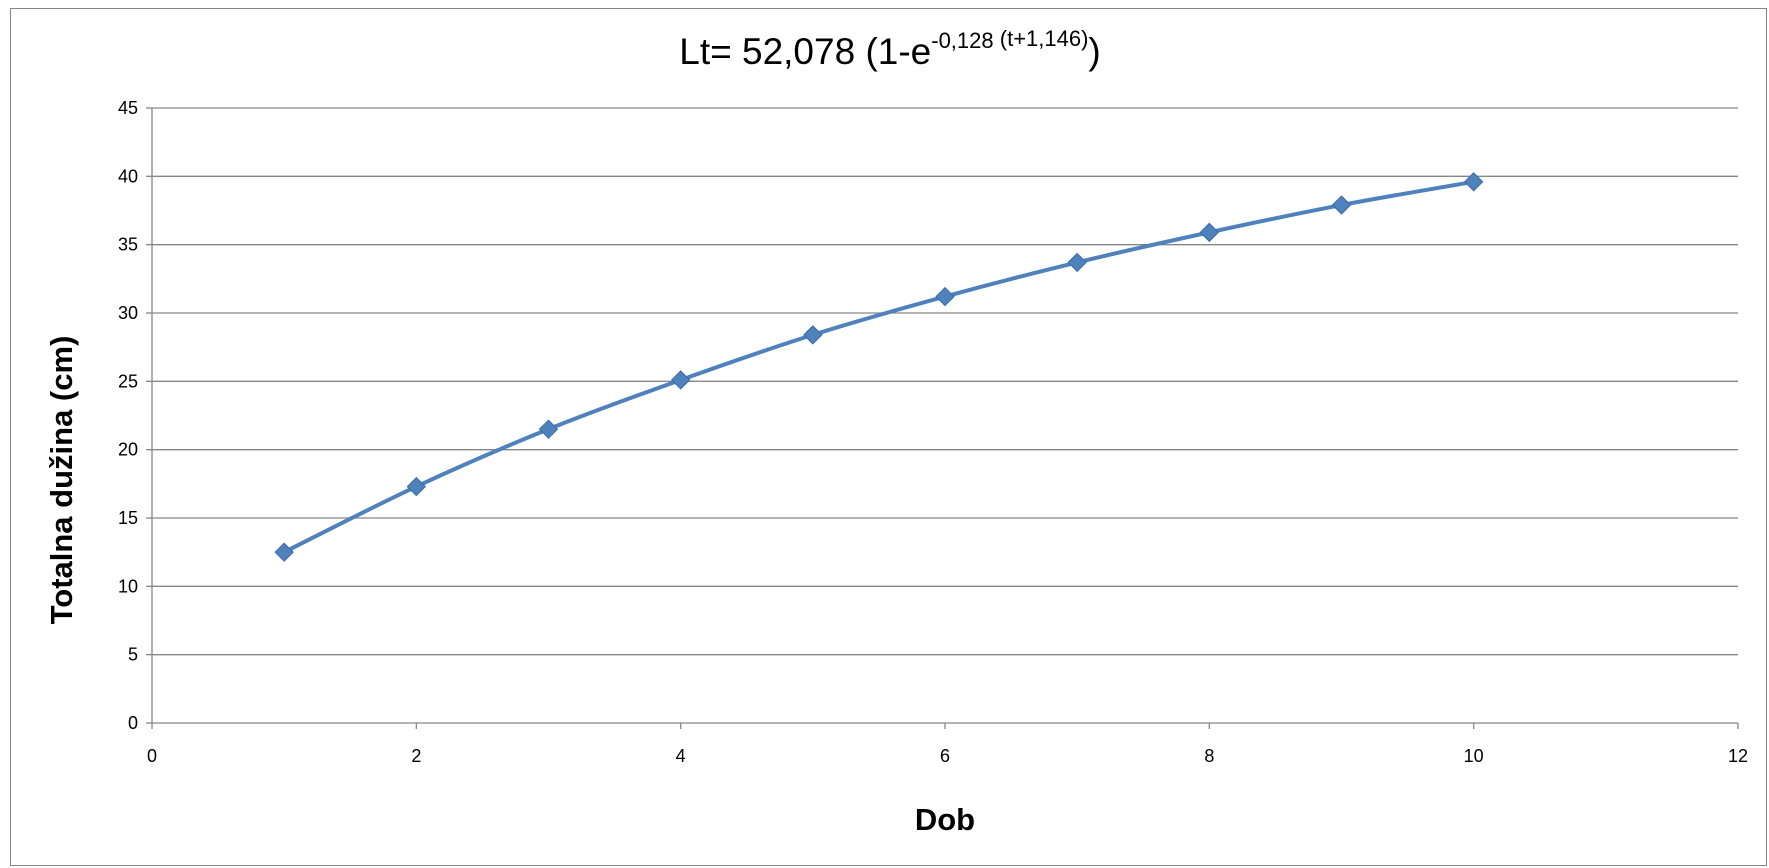 This screenshot has width=1769, height=868. I want to click on y-tick-label: 45, so click(128, 108).